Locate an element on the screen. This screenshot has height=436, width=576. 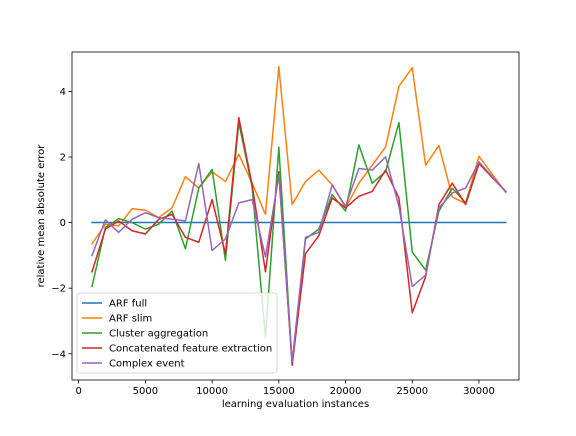
y-tick-label: −4 is located at coordinates (58, 354).